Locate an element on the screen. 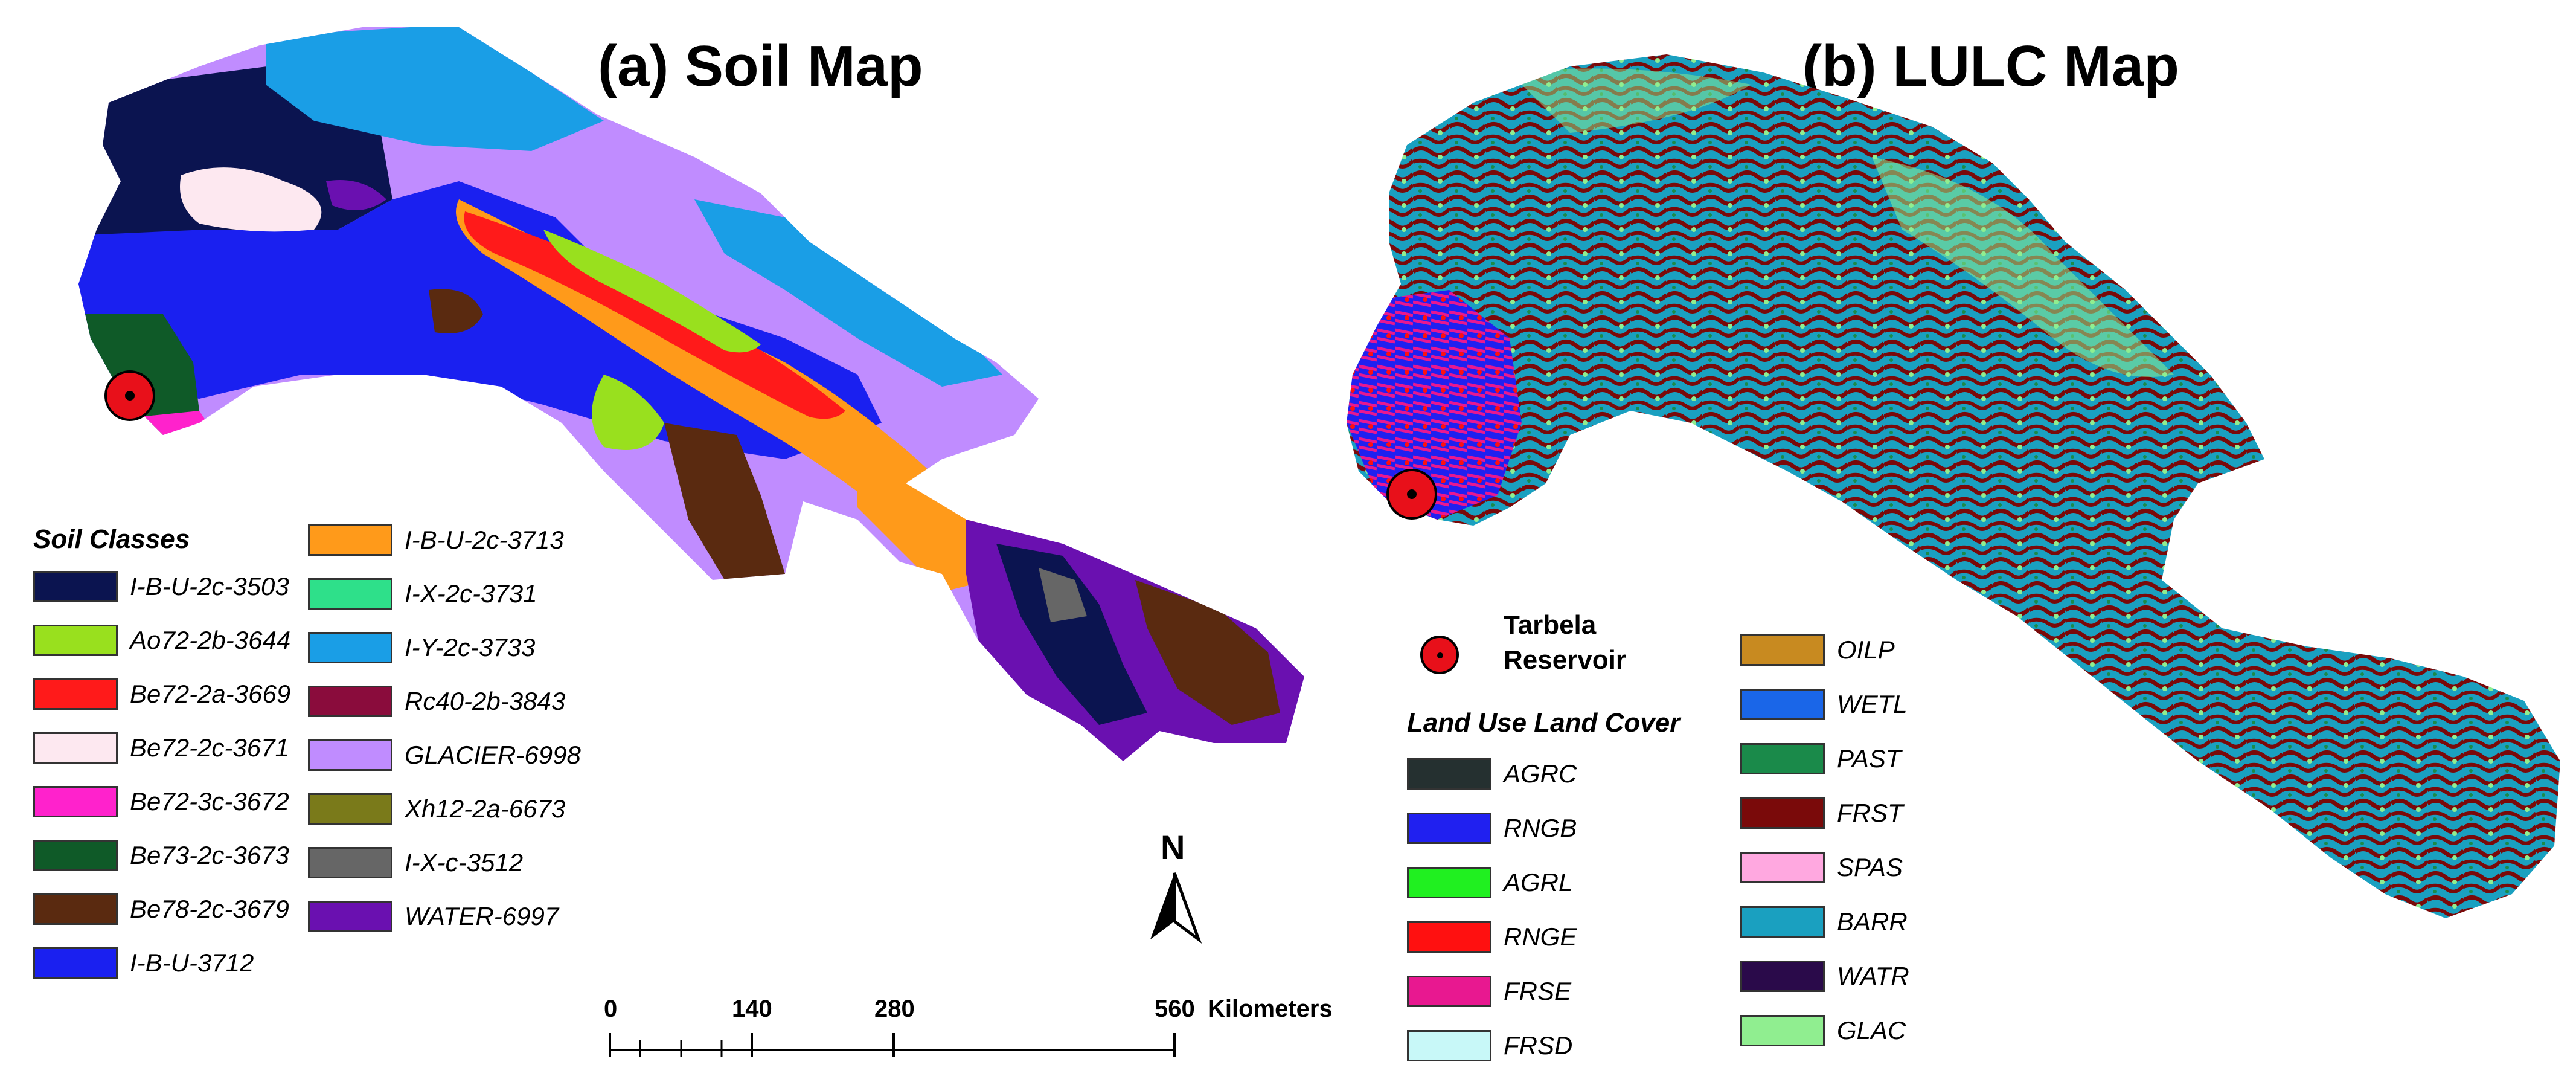  lulc-legend-label-watr: WATR is located at coordinates (1873, 976).